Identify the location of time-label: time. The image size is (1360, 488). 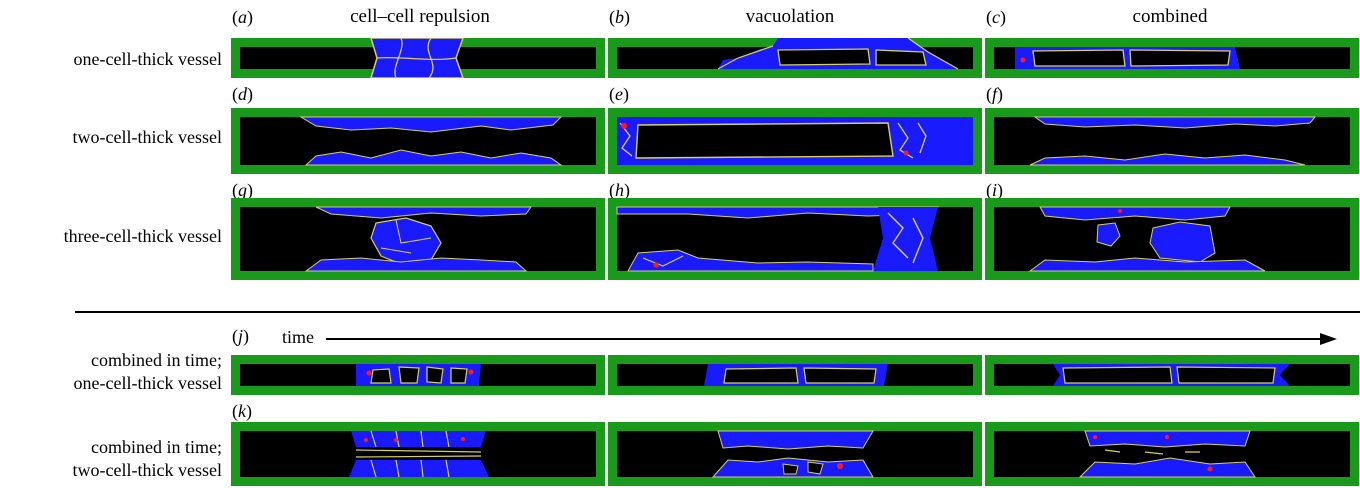
(298, 337).